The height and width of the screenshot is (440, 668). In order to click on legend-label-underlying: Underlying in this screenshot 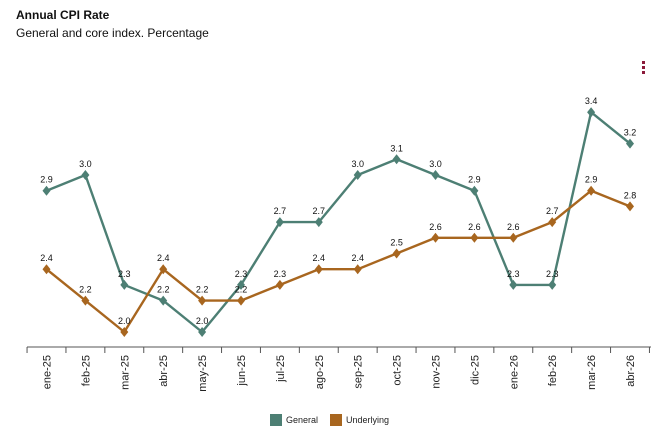, I will do `click(368, 420)`.